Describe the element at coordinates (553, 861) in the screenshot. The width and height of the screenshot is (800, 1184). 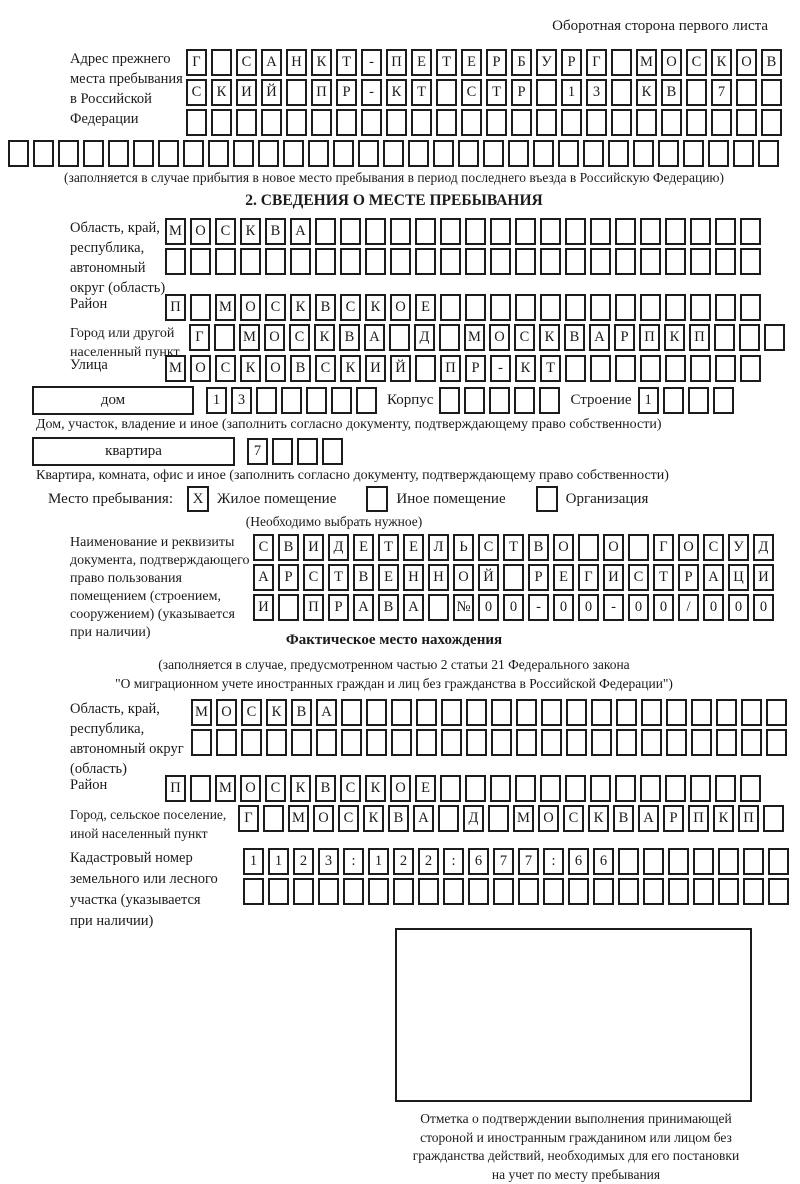
I see `form-cell: :` at that location.